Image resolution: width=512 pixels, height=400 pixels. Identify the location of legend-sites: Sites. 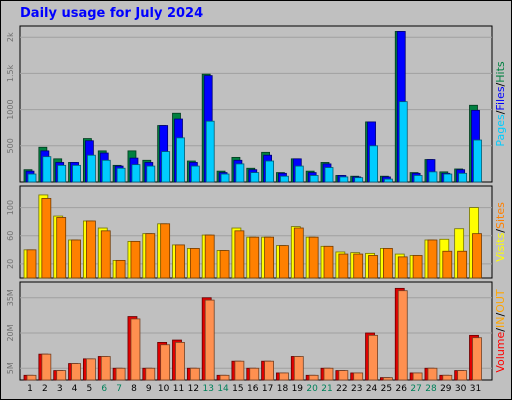
(500, 215).